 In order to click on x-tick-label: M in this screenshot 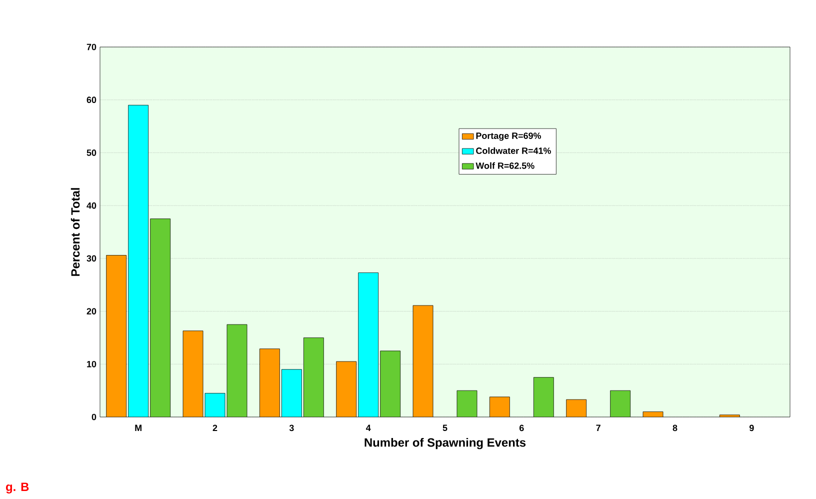, I will do `click(138, 427)`.